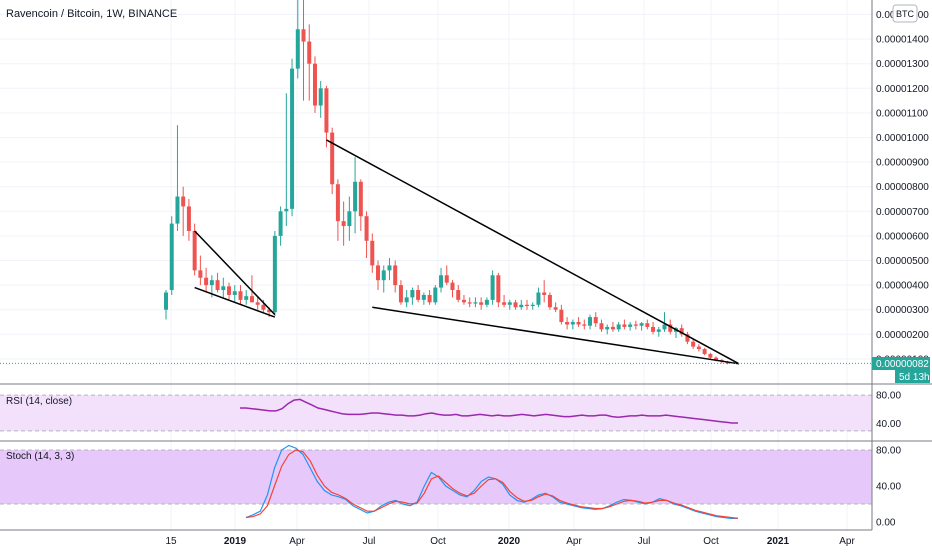 The width and height of the screenshot is (932, 555). Describe the element at coordinates (888, 451) in the screenshot. I see `stoch-tick-label: 80.00` at that location.